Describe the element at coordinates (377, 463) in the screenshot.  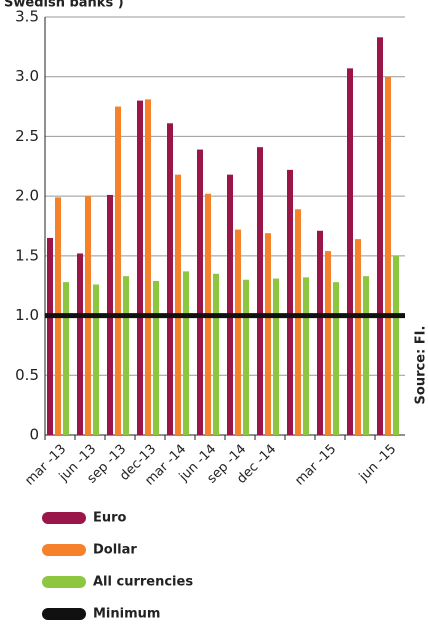
I see `x-tick-label: jun -15` at that location.